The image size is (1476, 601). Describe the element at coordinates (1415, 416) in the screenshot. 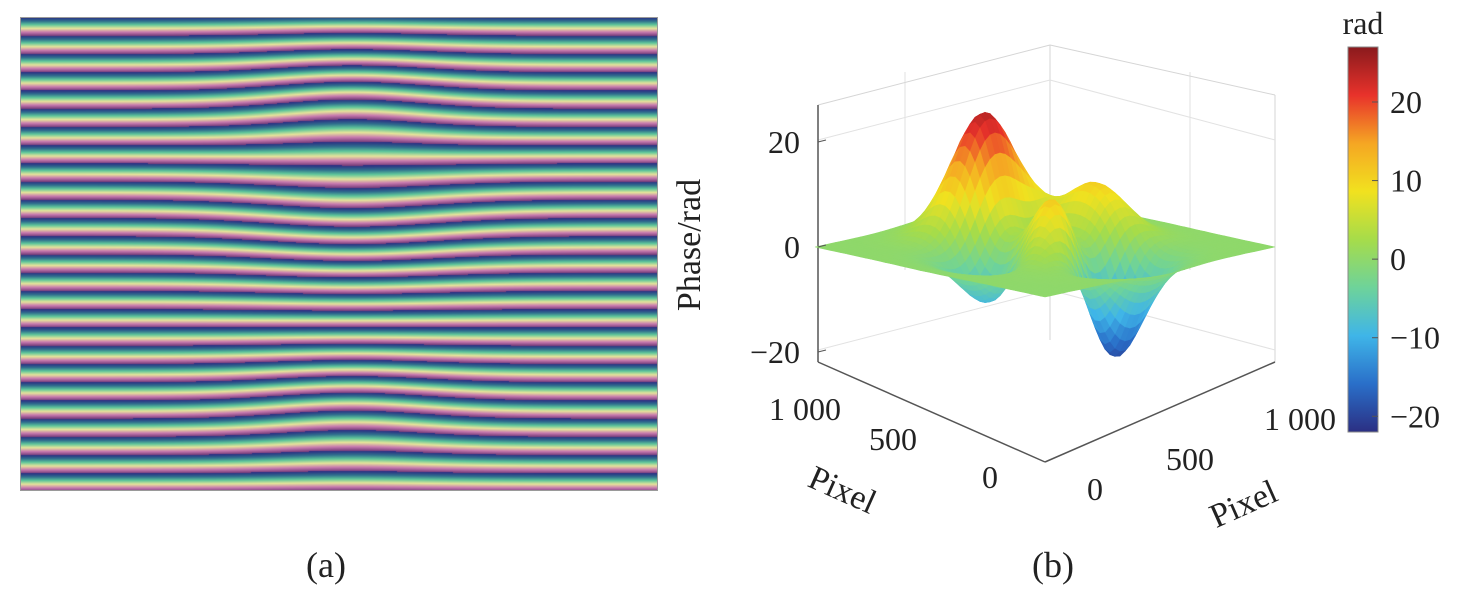

I see `colorbar-tick-label: −20` at that location.